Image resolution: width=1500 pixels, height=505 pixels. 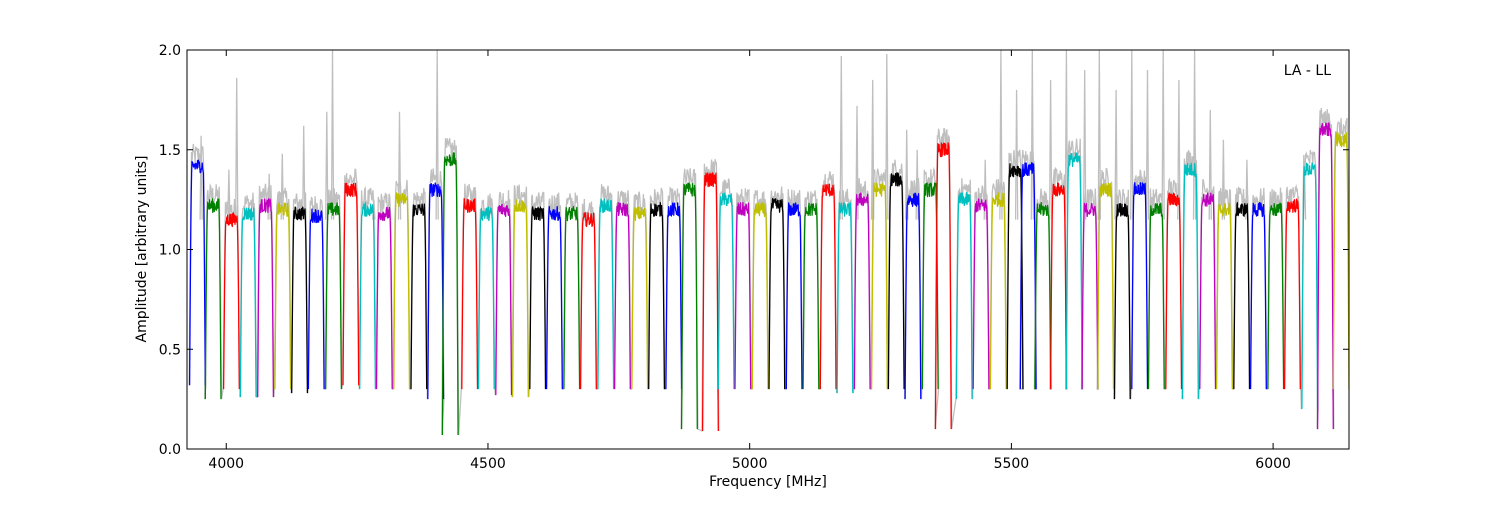 What do you see at coordinates (142, 249) in the screenshot?
I see `y-axis-label: Amplitude [arbitrary units]` at bounding box center [142, 249].